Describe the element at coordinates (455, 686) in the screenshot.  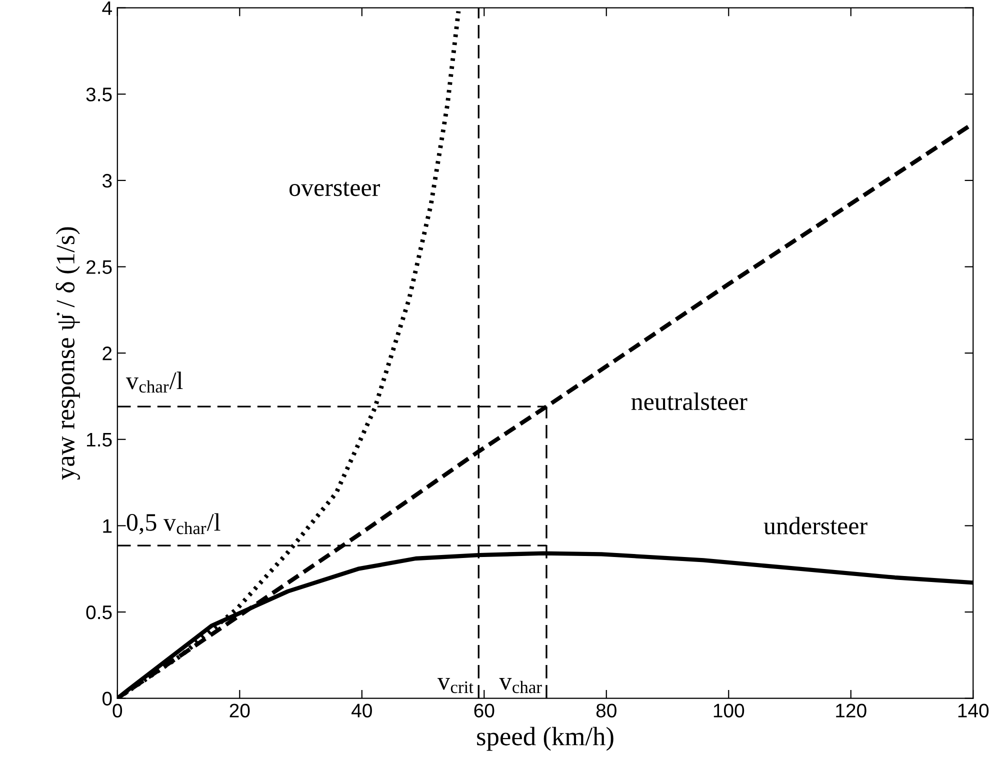
I see `annotation: v$_{crit}$` at that location.